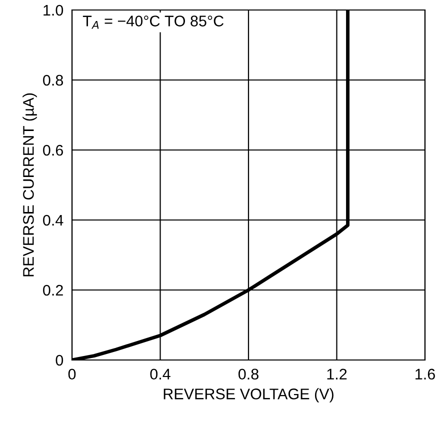 The height and width of the screenshot is (421, 438). What do you see at coordinates (53, 150) in the screenshot?
I see `y-tick-label: 0.6` at bounding box center [53, 150].